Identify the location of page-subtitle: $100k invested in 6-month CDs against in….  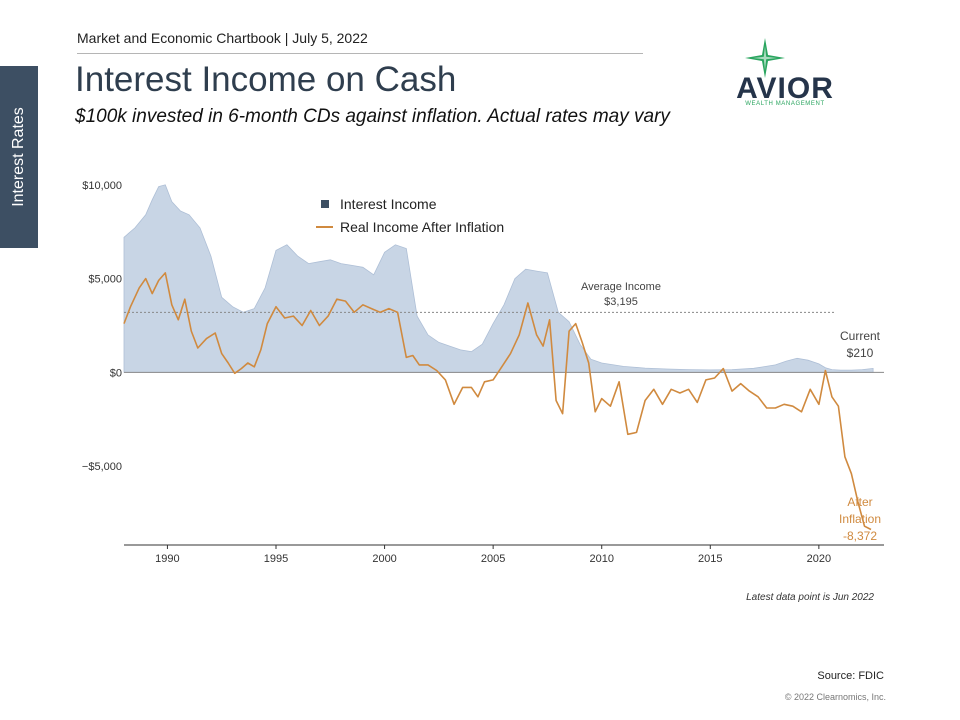
(372, 116).